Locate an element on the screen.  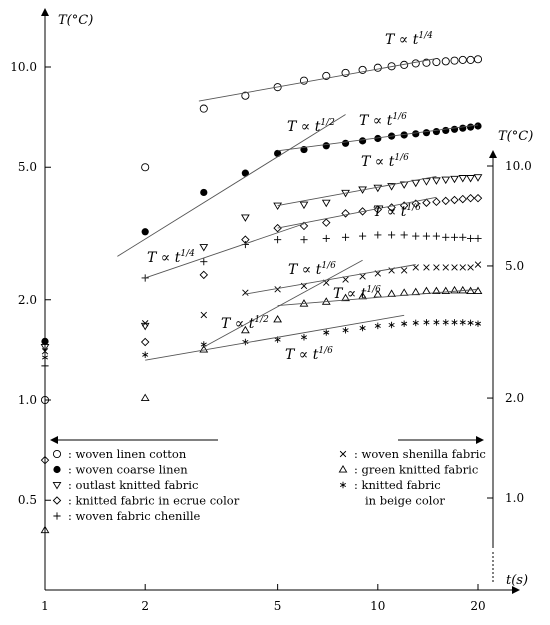
fit-annotation: T ∝ t1/4 is located at coordinates (409, 39).